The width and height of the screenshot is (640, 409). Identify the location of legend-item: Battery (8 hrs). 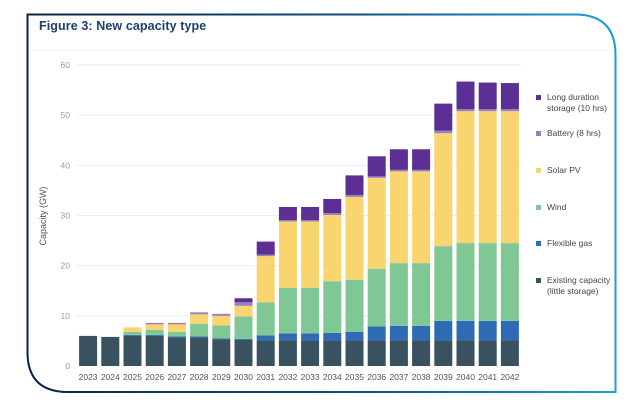
(578, 133).